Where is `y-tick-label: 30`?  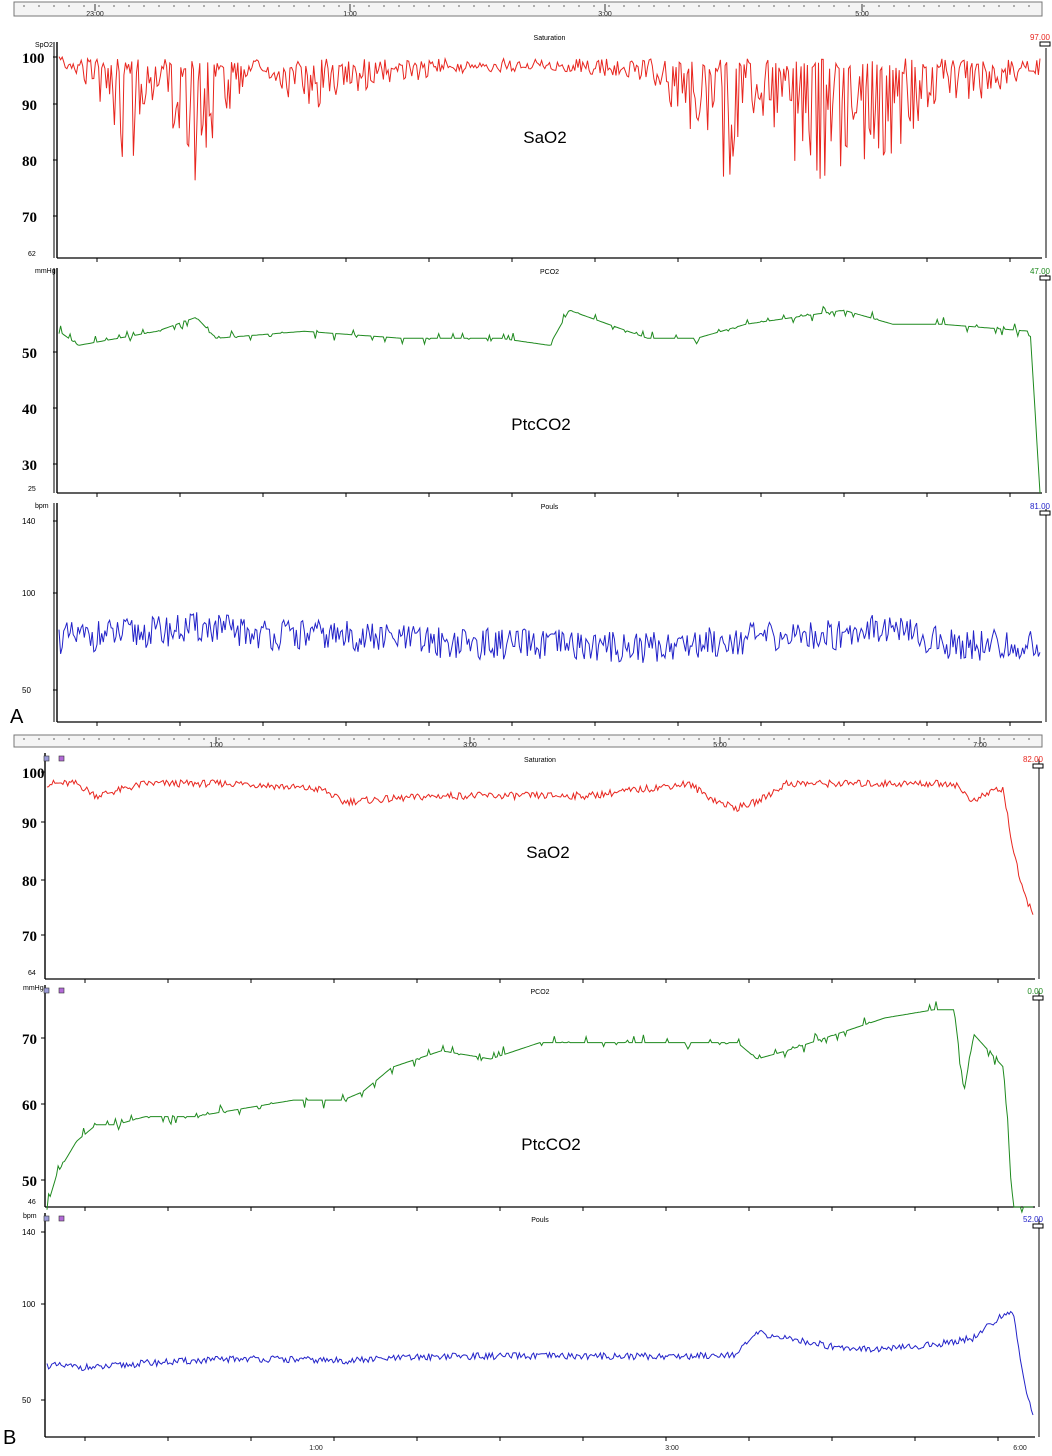 y-tick-label: 30 is located at coordinates (29, 466).